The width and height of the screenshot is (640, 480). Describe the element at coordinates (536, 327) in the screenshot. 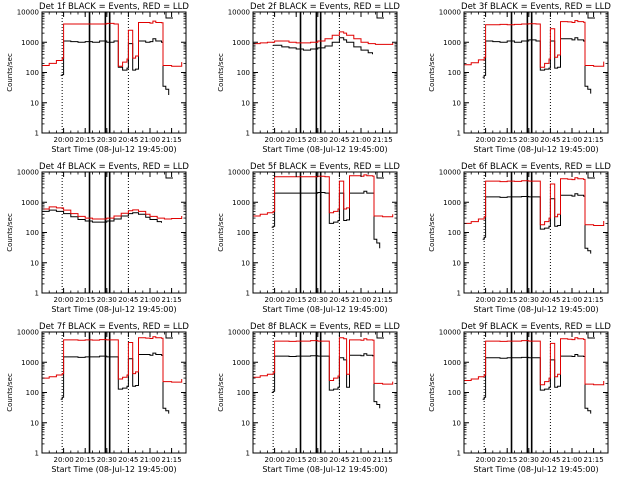

I see `chart-title: Det 9f BLACK = Events, RED = LLD` at that location.